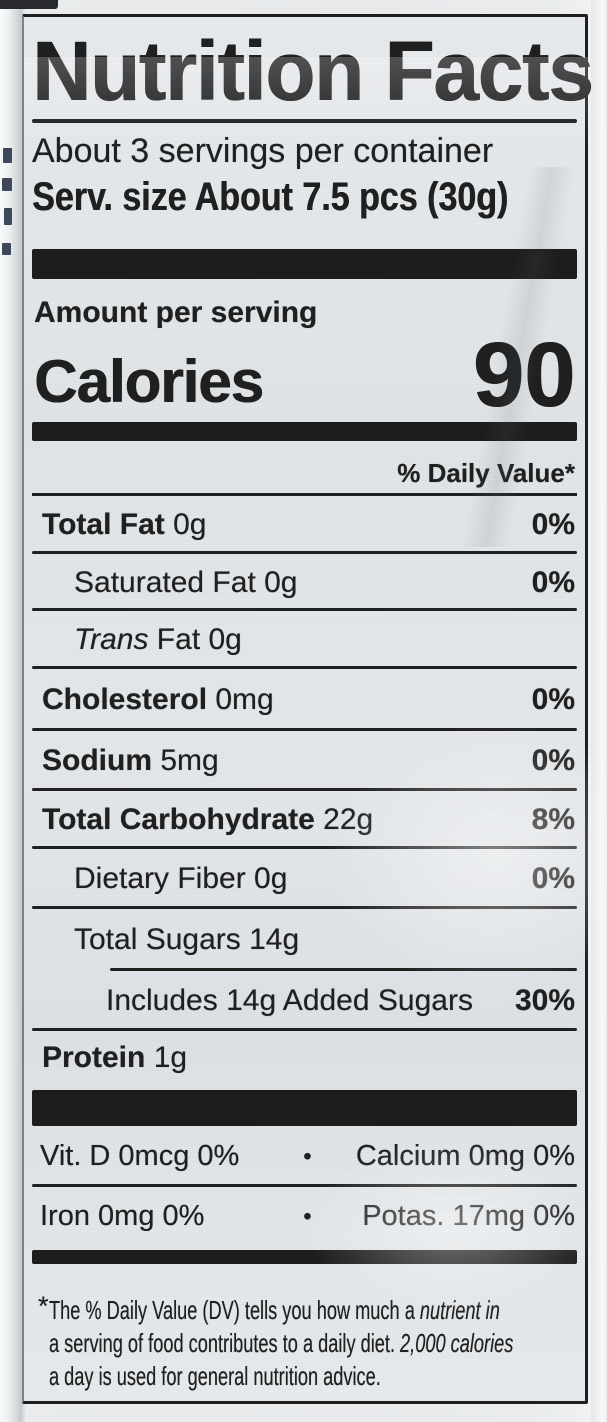 The height and width of the screenshot is (1422, 607). I want to click on bag-edge-left, so click(13, 711).